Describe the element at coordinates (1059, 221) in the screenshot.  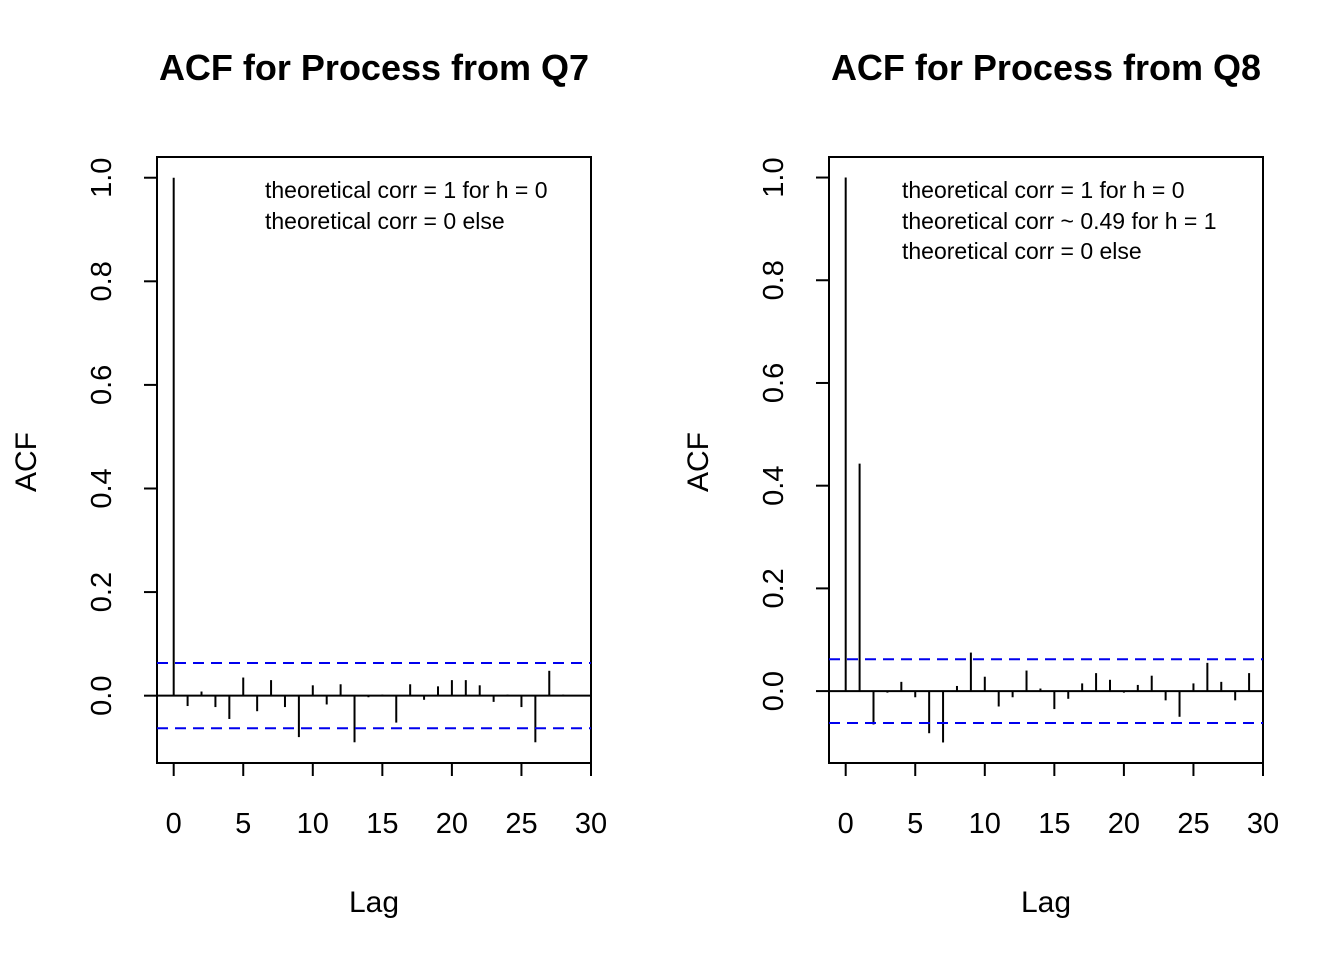
I see `annotation-line-2: theoretical corr ~ 0.49 for h = 1` at that location.